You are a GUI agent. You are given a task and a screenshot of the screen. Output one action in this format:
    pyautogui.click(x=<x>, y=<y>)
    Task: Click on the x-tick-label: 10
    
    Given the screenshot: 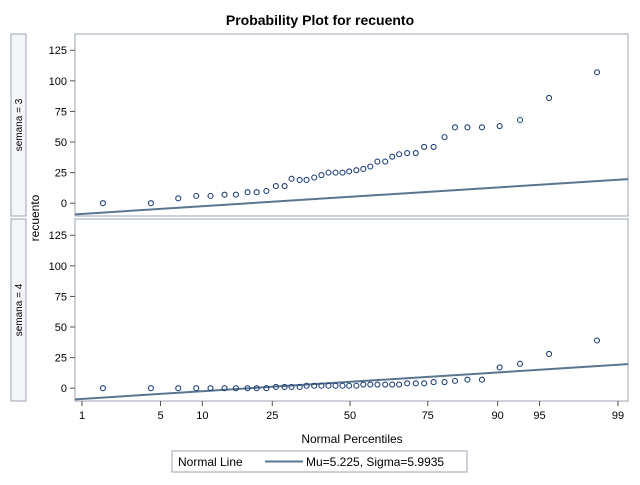 What is the action you would take?
    pyautogui.click(x=202, y=416)
    